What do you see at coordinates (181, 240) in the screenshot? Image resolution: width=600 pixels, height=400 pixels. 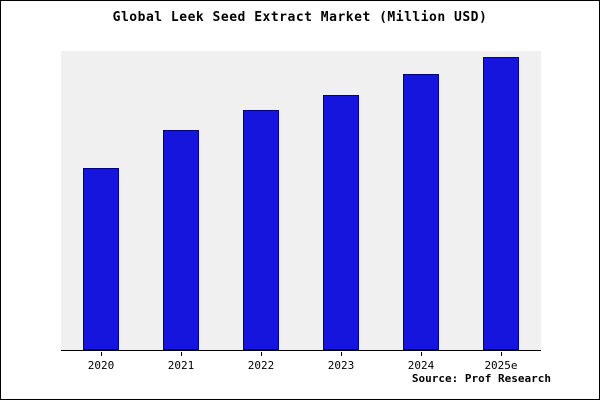 I see `bar-2021` at bounding box center [181, 240].